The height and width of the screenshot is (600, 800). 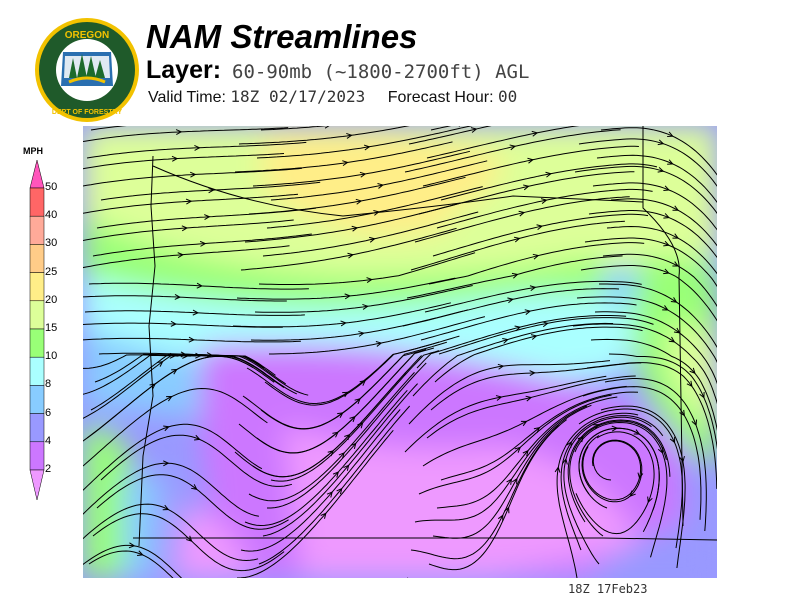 I want to click on footer-timestamp: 18Z 17Feb23, so click(x=608, y=589).